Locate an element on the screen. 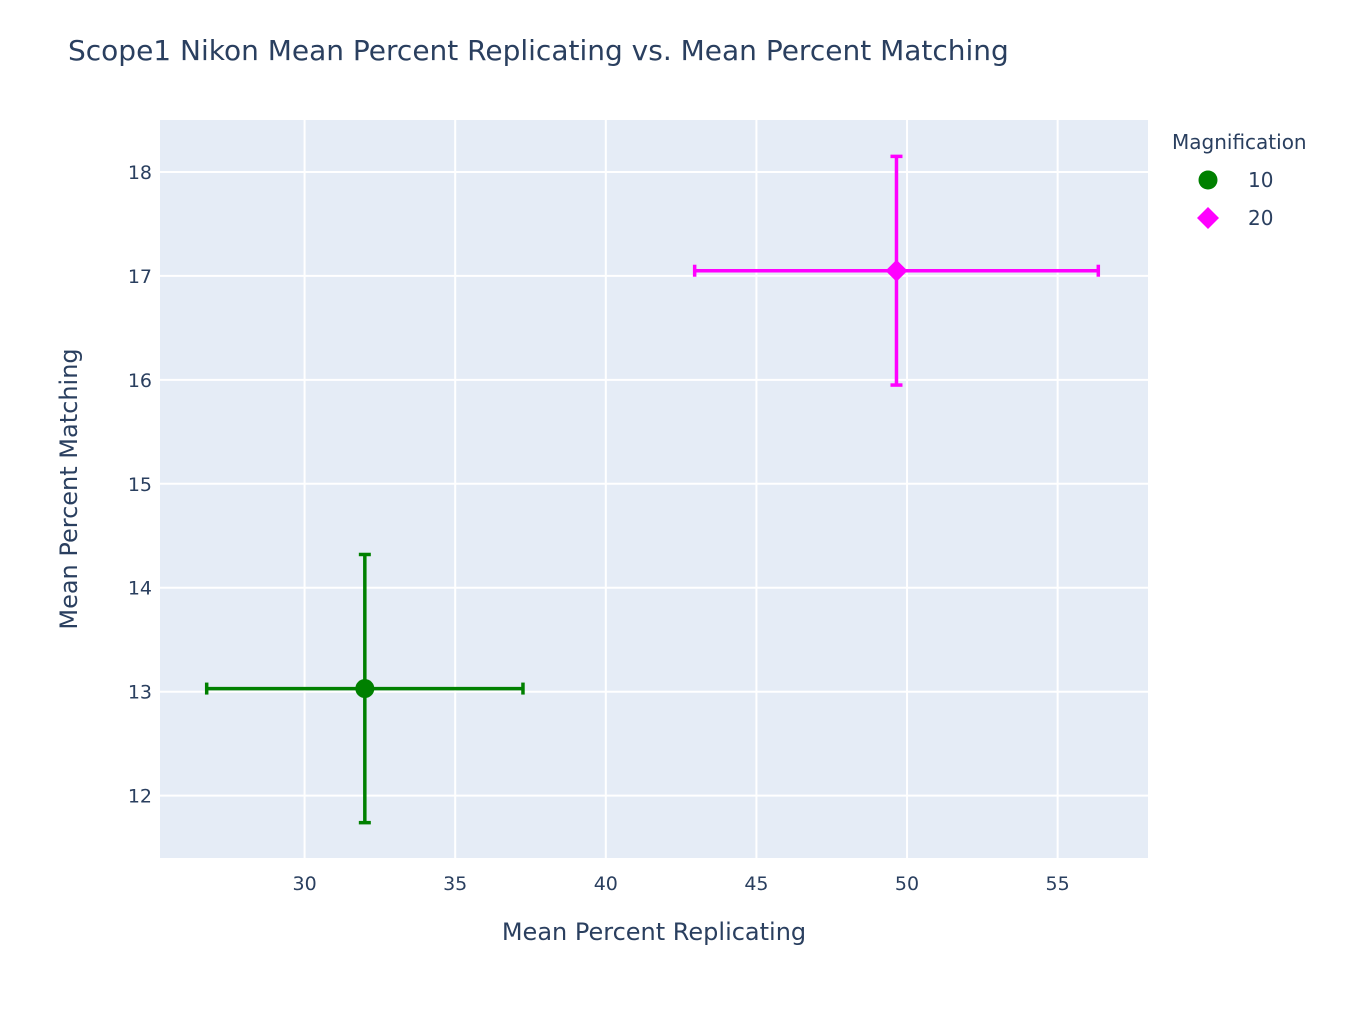  y-tick-label: 18 is located at coordinates (140, 173).